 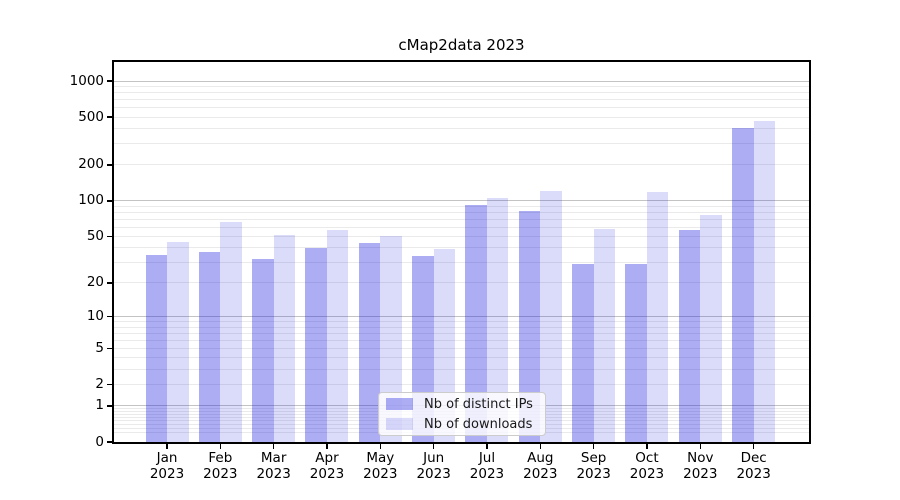 What do you see at coordinates (220, 466) in the screenshot?
I see `x-tick-label-feb: Feb 2023` at bounding box center [220, 466].